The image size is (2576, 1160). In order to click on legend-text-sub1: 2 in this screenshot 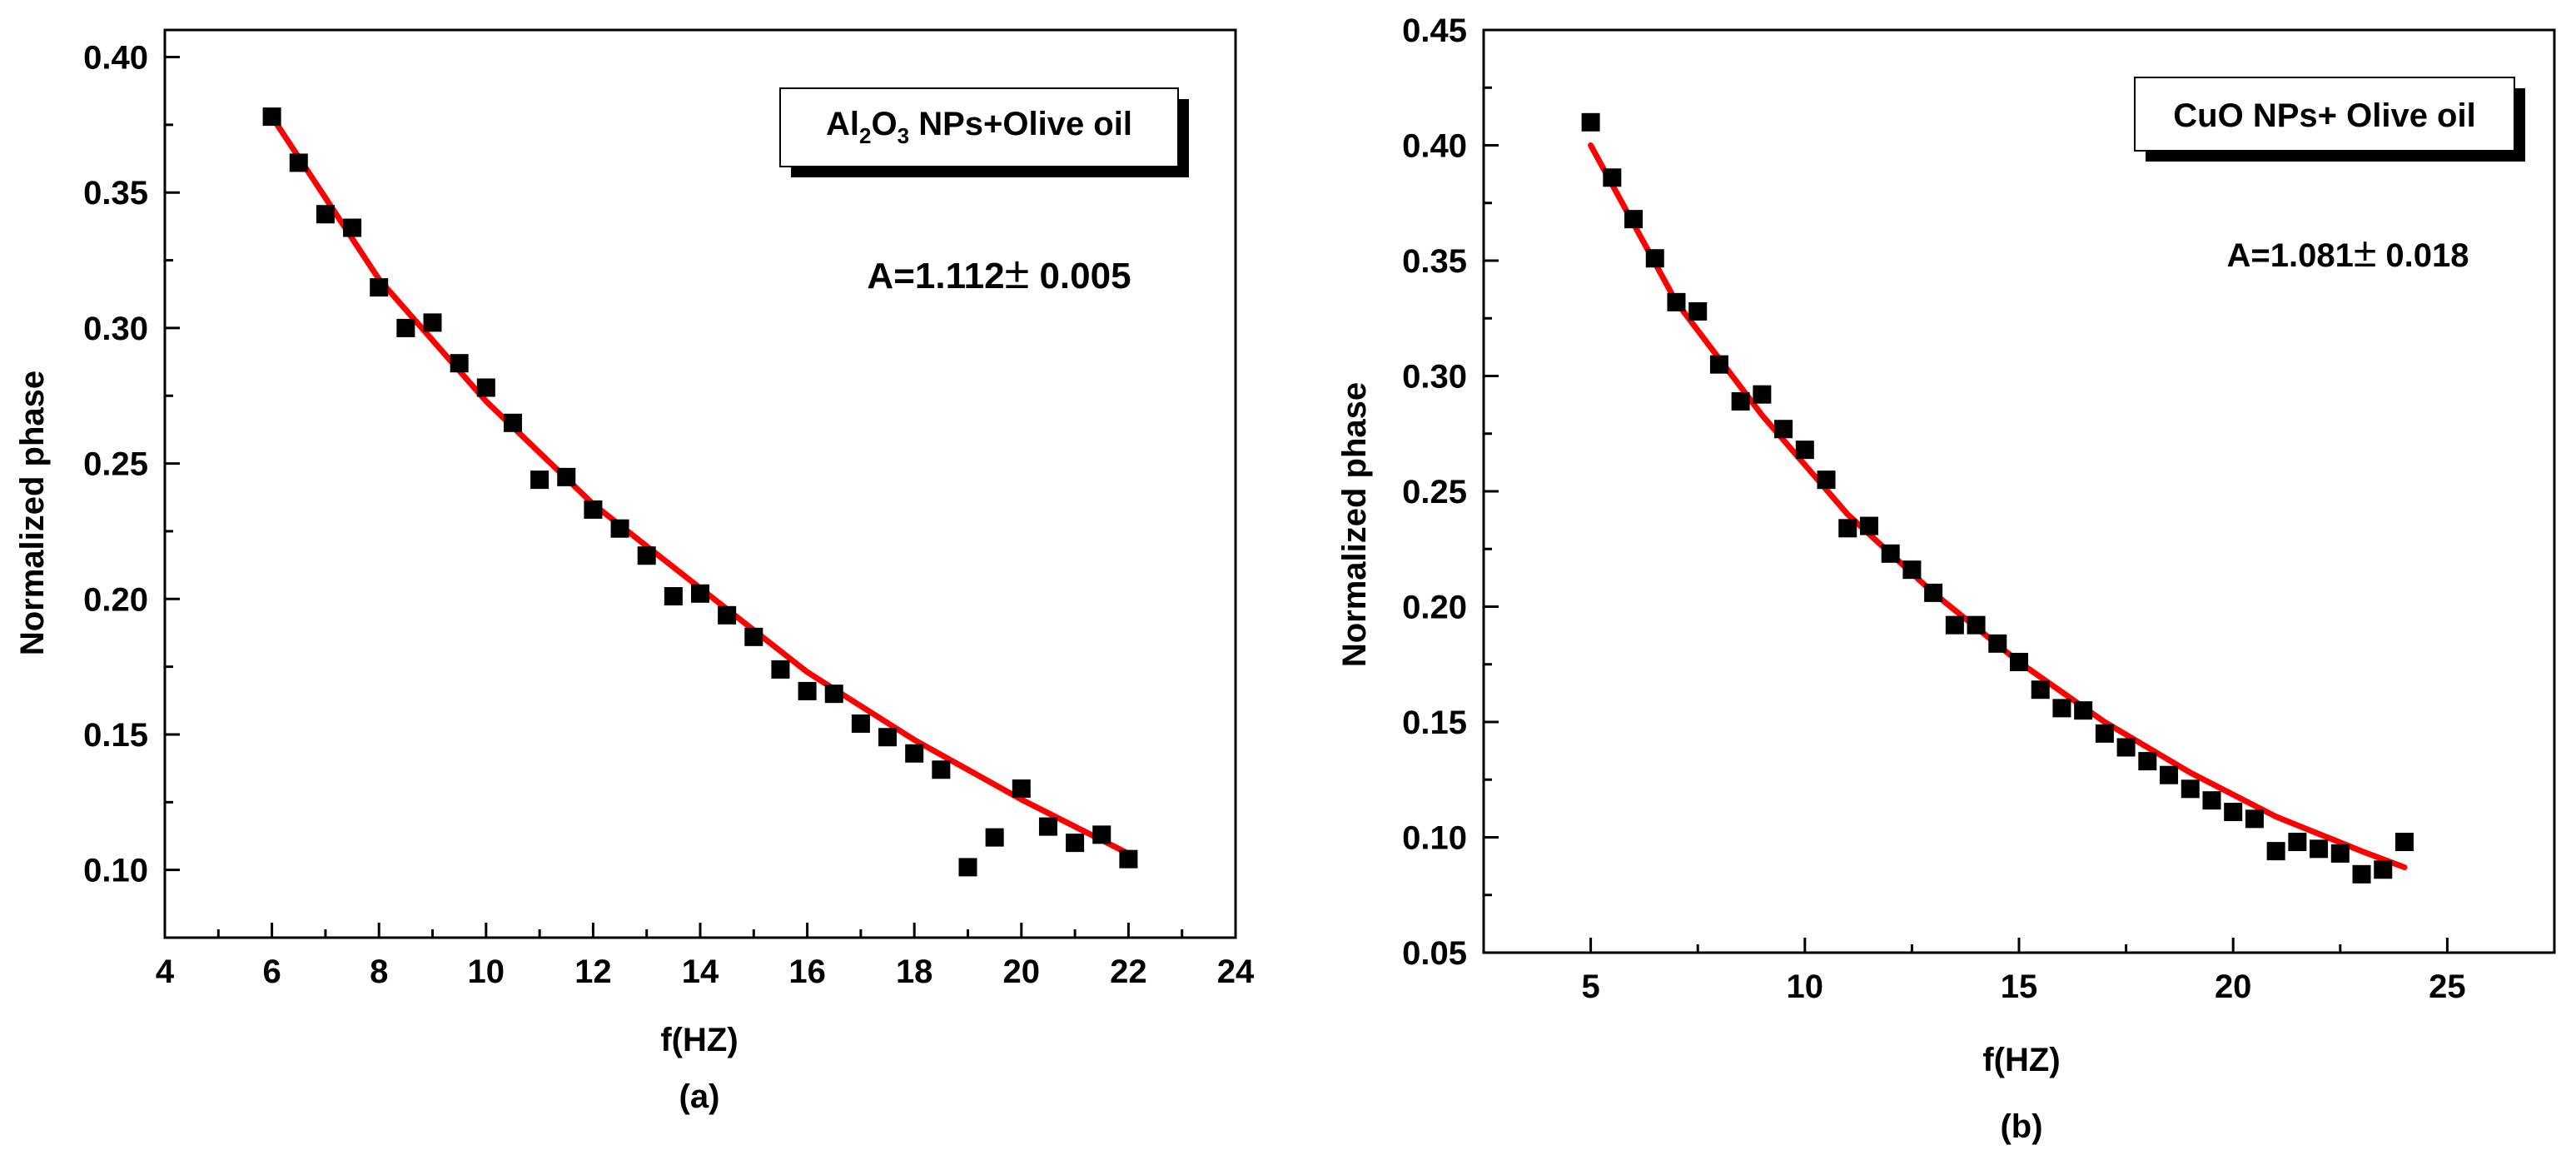, I will do `click(865, 135)`.